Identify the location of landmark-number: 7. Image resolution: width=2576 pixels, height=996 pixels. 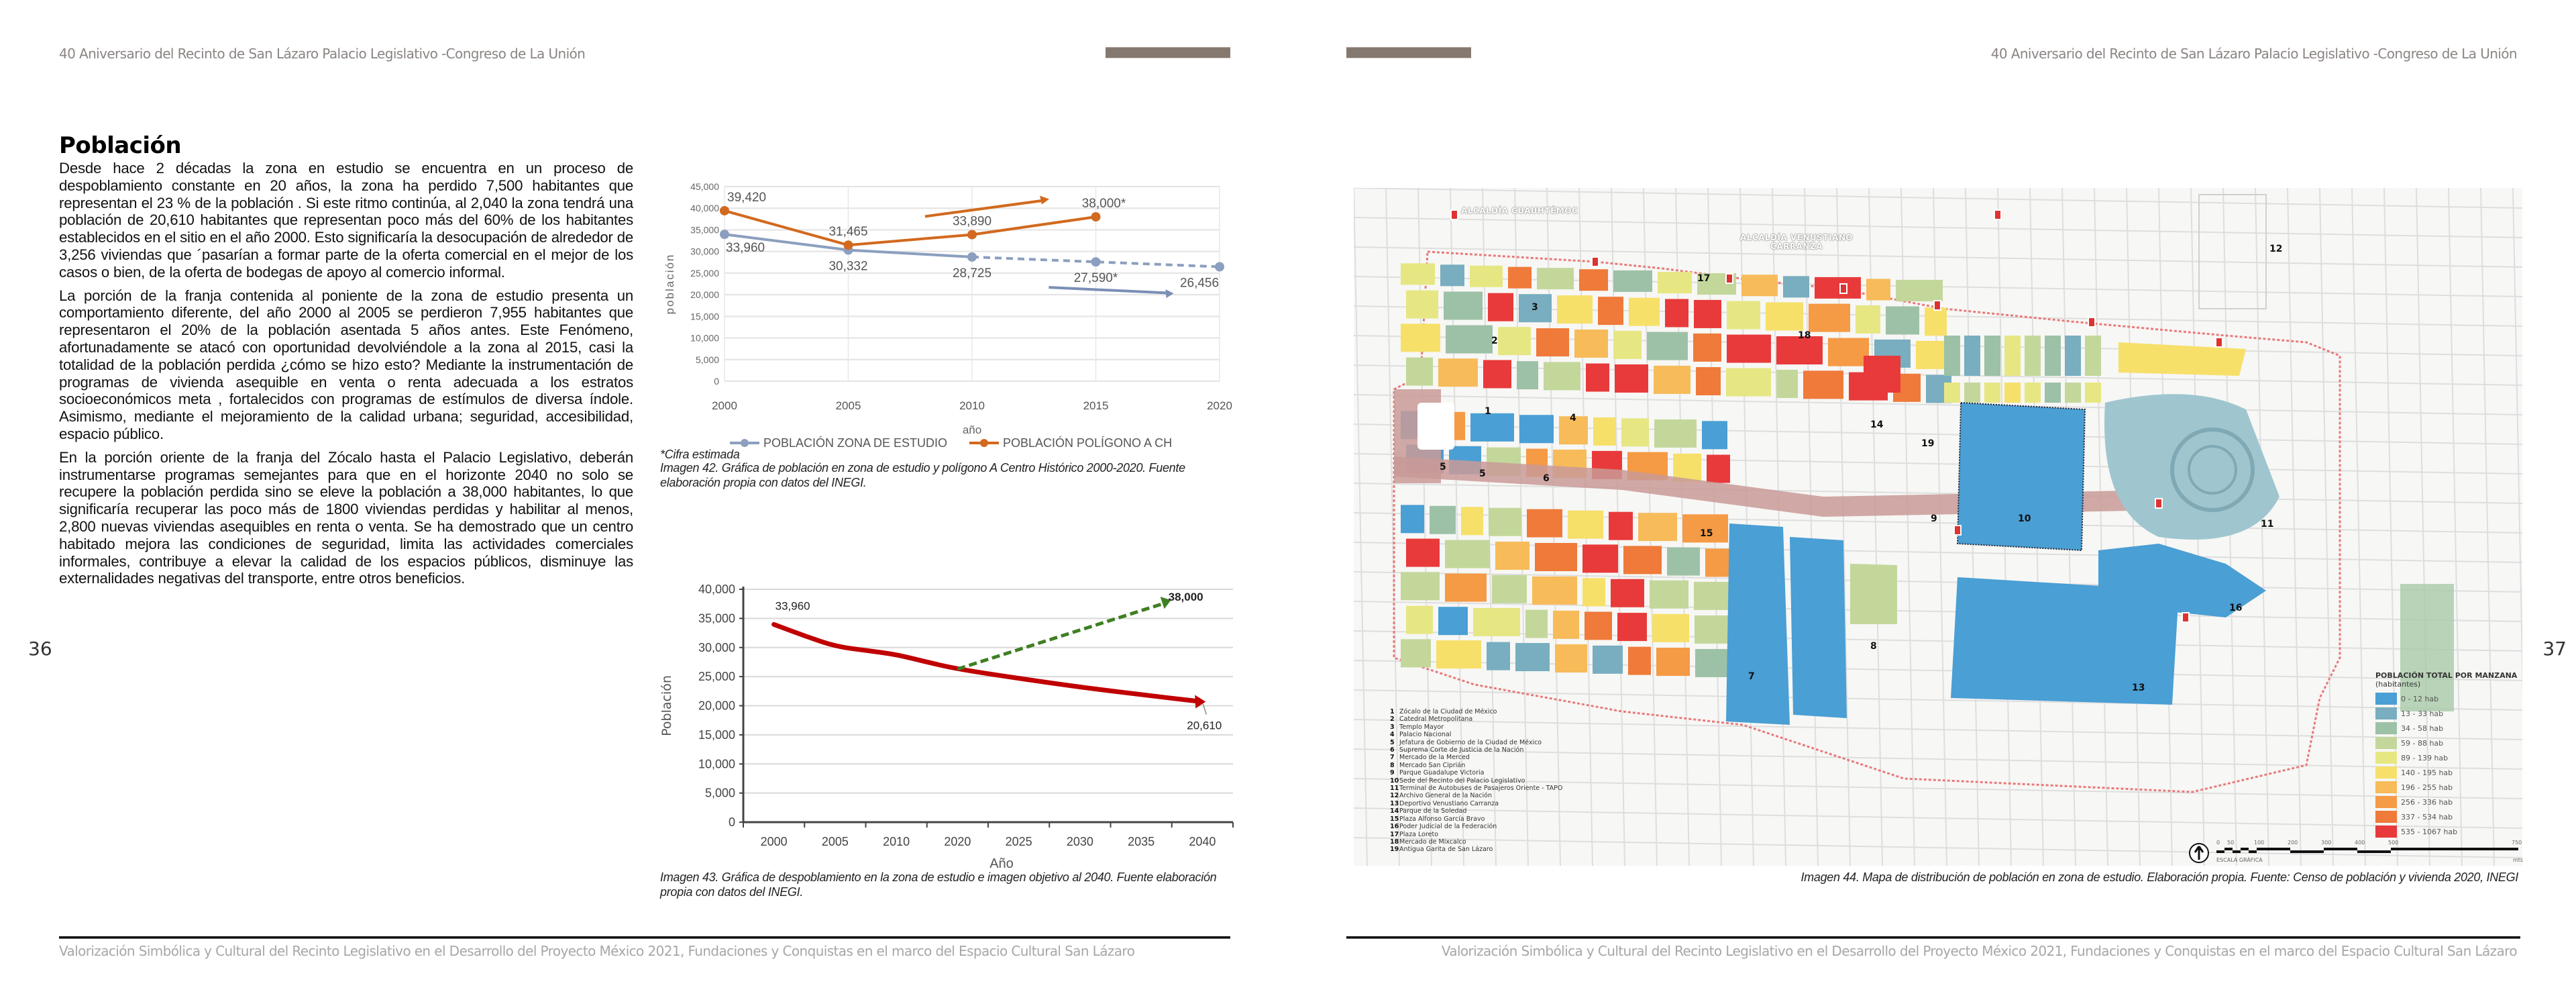
(1392, 758).